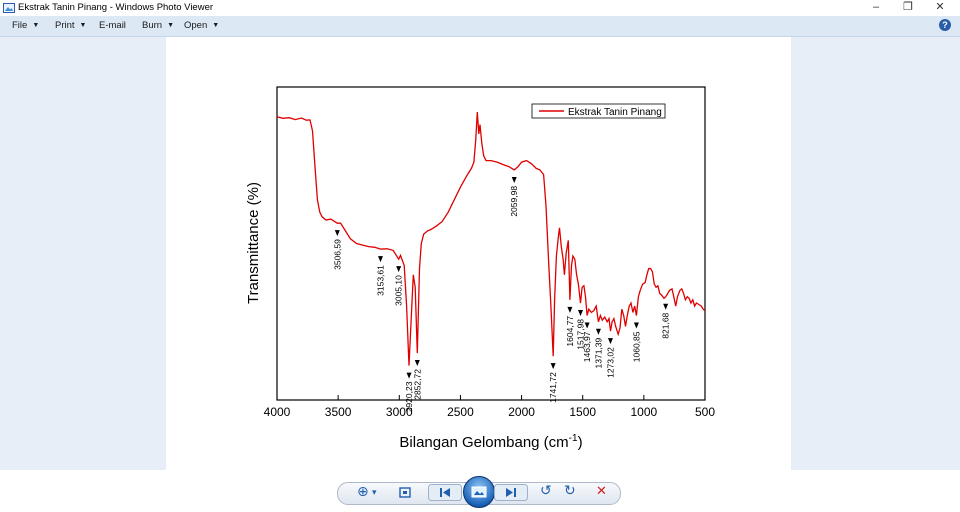 Image resolution: width=960 pixels, height=512 pixels. What do you see at coordinates (381, 280) in the screenshot?
I see `peak-label: 3153,61` at bounding box center [381, 280].